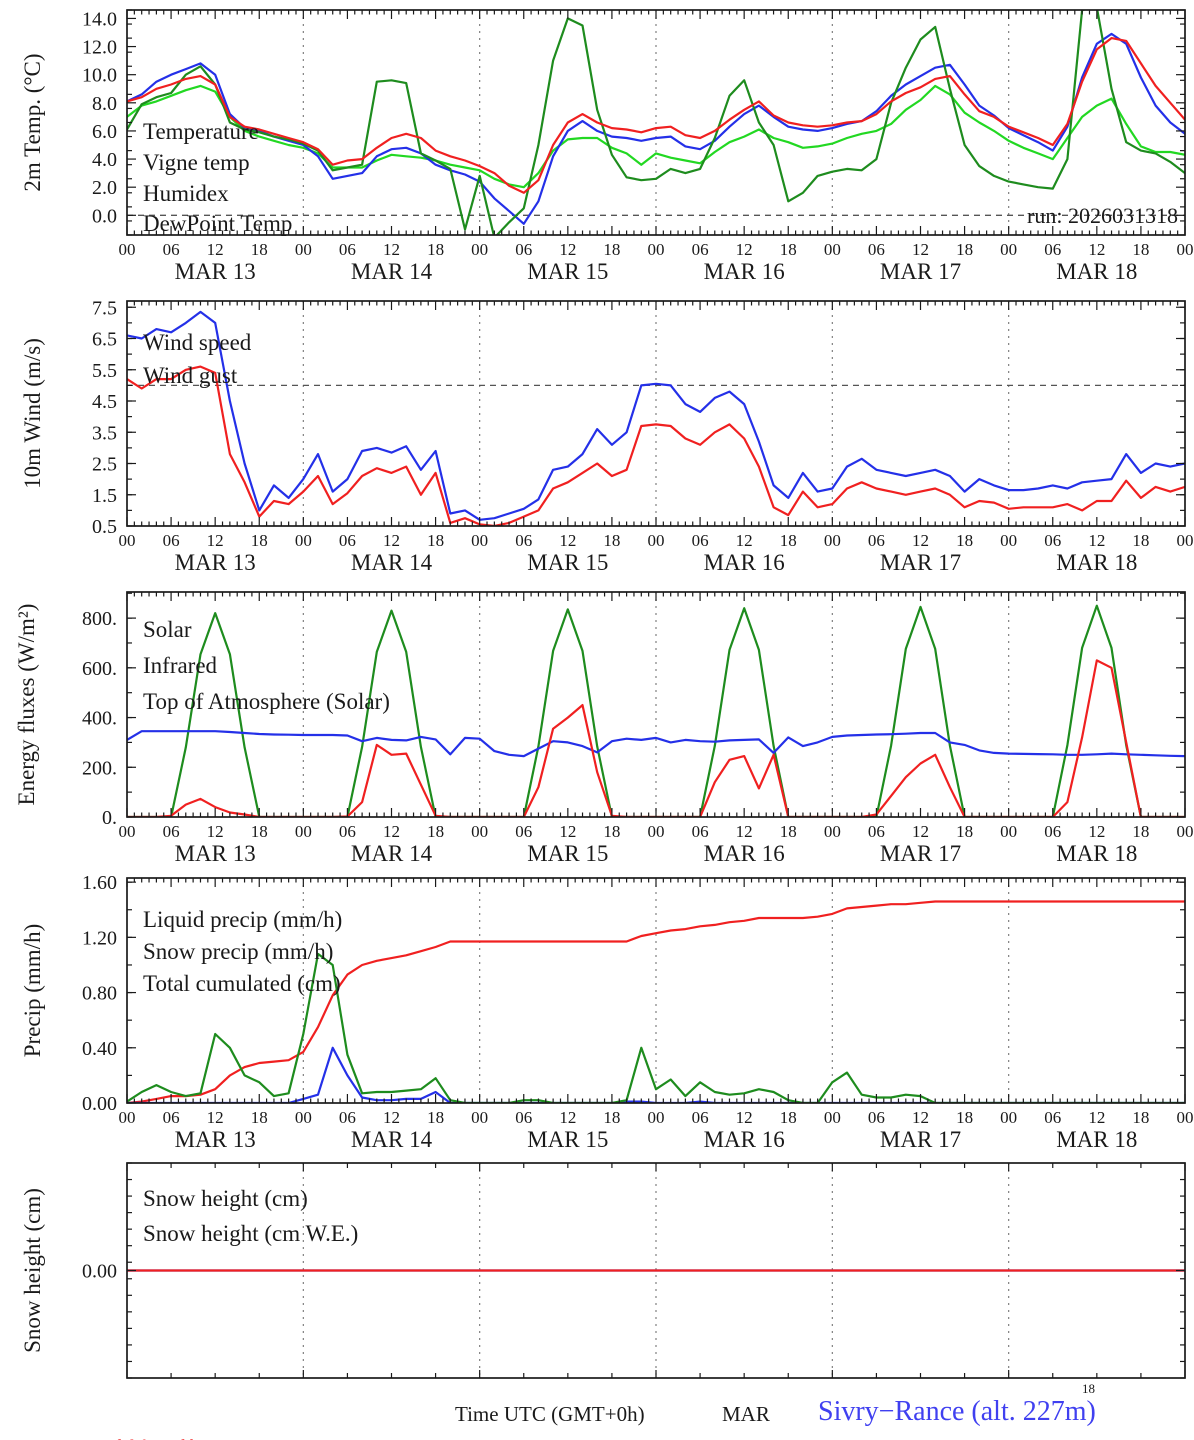 The image size is (1194, 1440). Describe the element at coordinates (26, 705) in the screenshot. I see `axis-title-energy-fluxes: Energy fluxes (W/m²)` at that location.